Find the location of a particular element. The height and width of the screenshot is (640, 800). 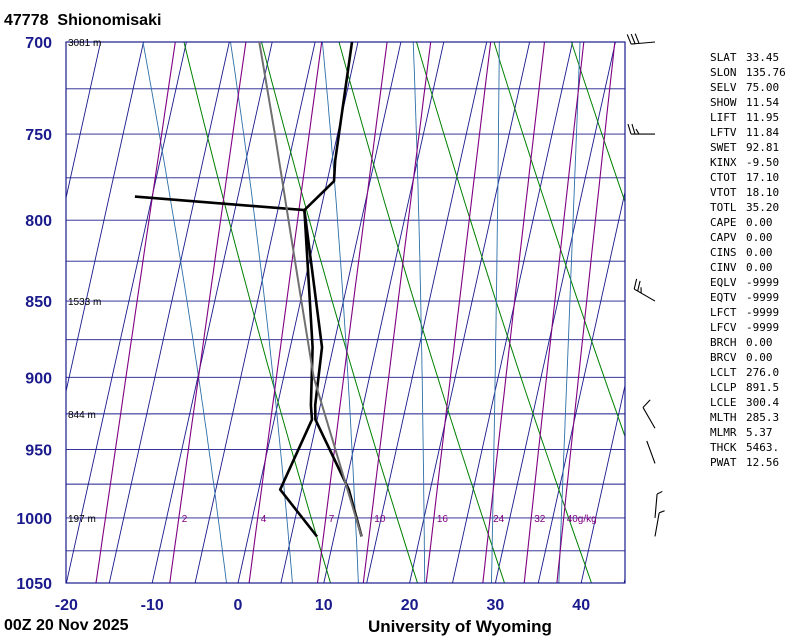

dewpoint-profile is located at coordinates (226, 366).